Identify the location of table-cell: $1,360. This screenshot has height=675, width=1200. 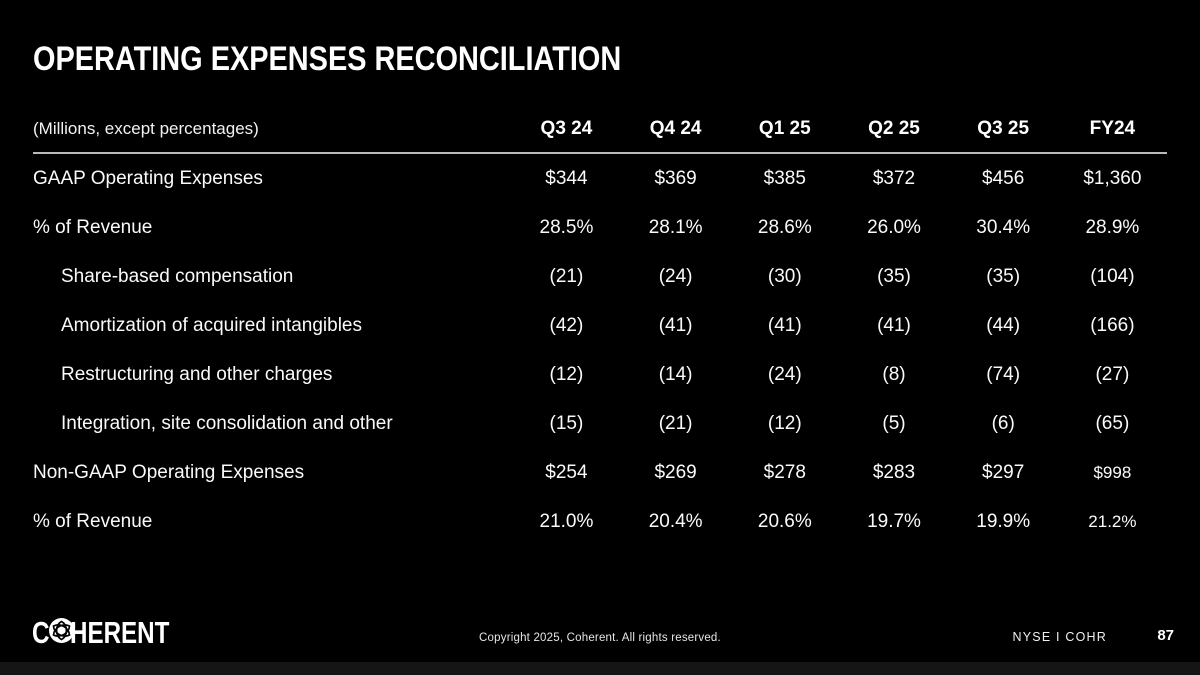
(1112, 178).